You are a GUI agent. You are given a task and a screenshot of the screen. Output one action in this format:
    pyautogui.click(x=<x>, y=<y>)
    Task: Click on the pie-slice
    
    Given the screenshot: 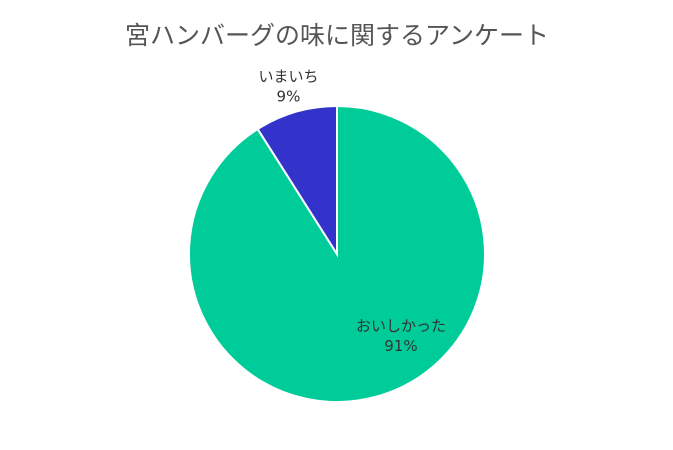 What is the action you would take?
    pyautogui.click(x=297, y=181)
    